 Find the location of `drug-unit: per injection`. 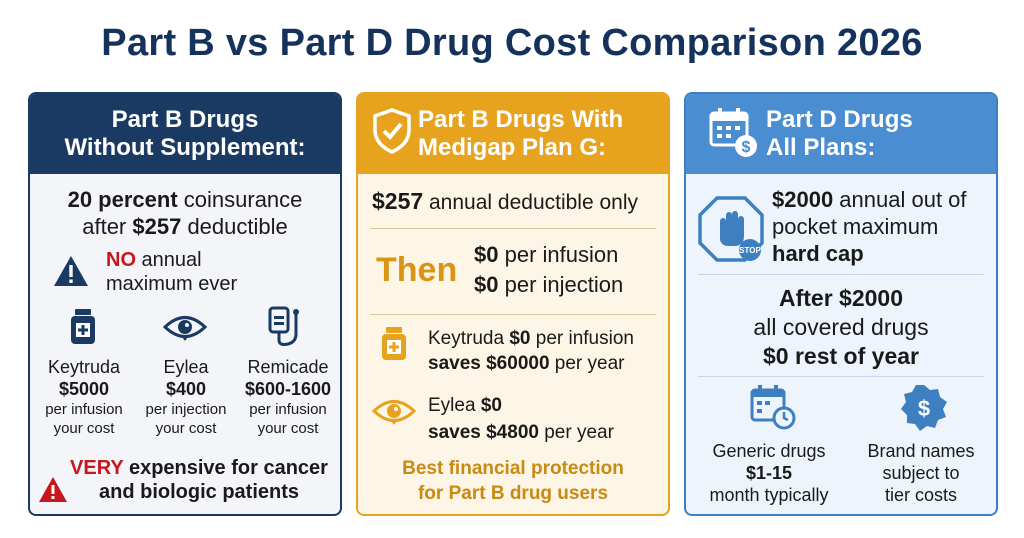

drug-unit: per injection is located at coordinates (186, 409).